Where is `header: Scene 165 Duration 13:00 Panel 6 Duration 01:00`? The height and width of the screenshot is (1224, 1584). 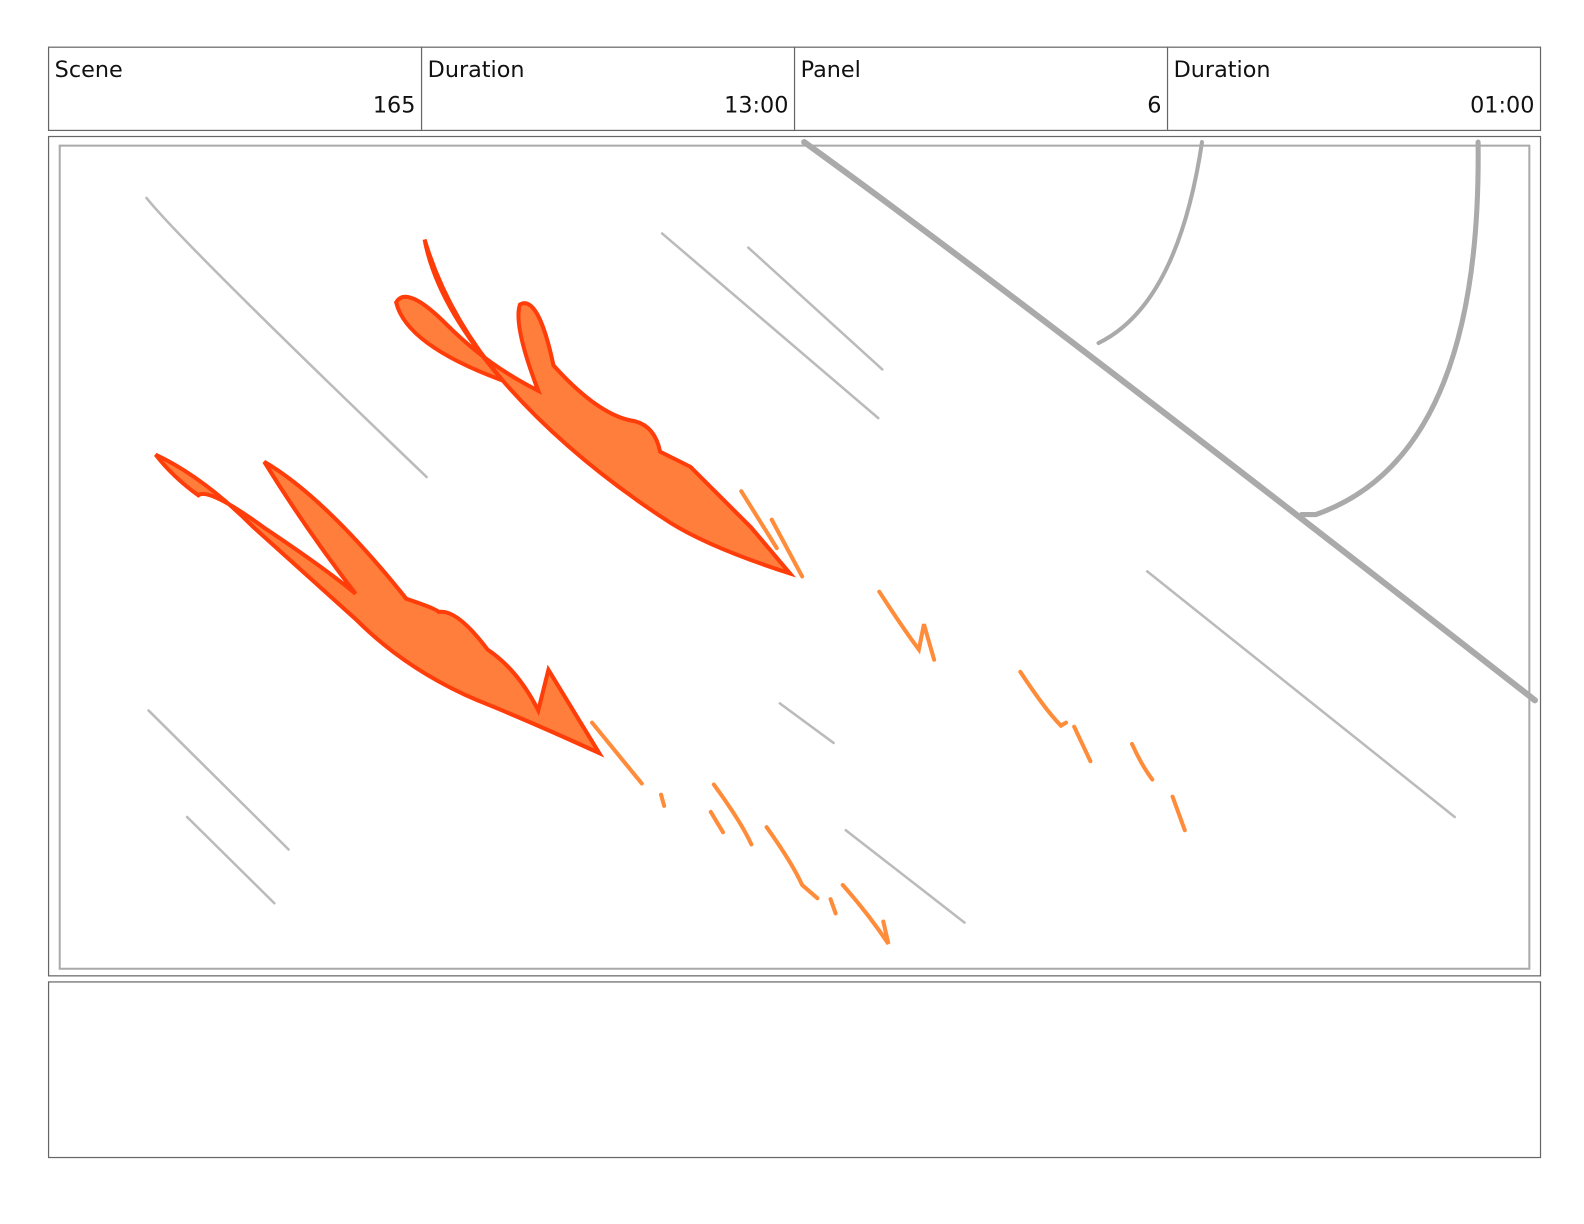 header: Scene 165 Duration 13:00 Panel 6 Duration 01:00 is located at coordinates (794, 89).